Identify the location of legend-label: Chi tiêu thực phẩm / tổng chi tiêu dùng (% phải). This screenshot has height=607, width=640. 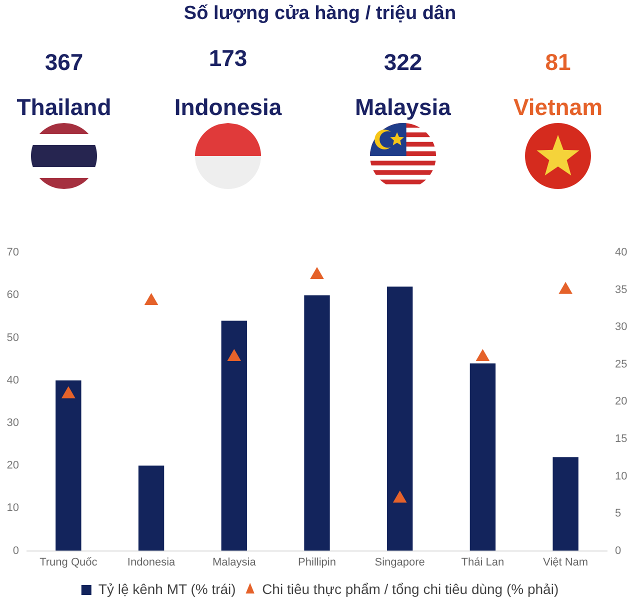
(410, 588).